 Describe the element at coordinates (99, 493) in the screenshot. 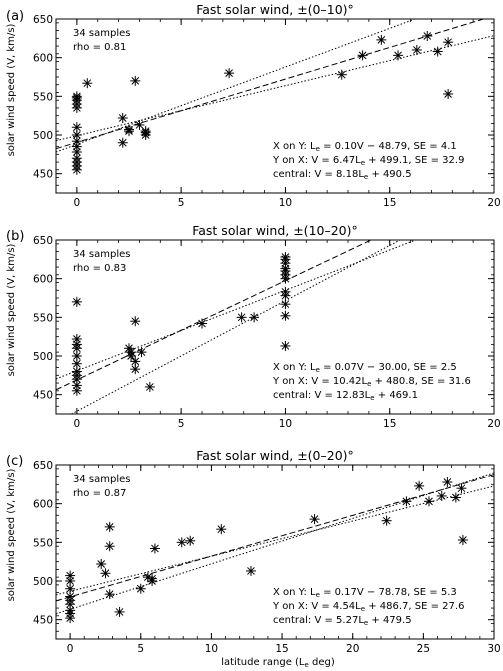

I see `rho-label: rho = 0.87` at that location.